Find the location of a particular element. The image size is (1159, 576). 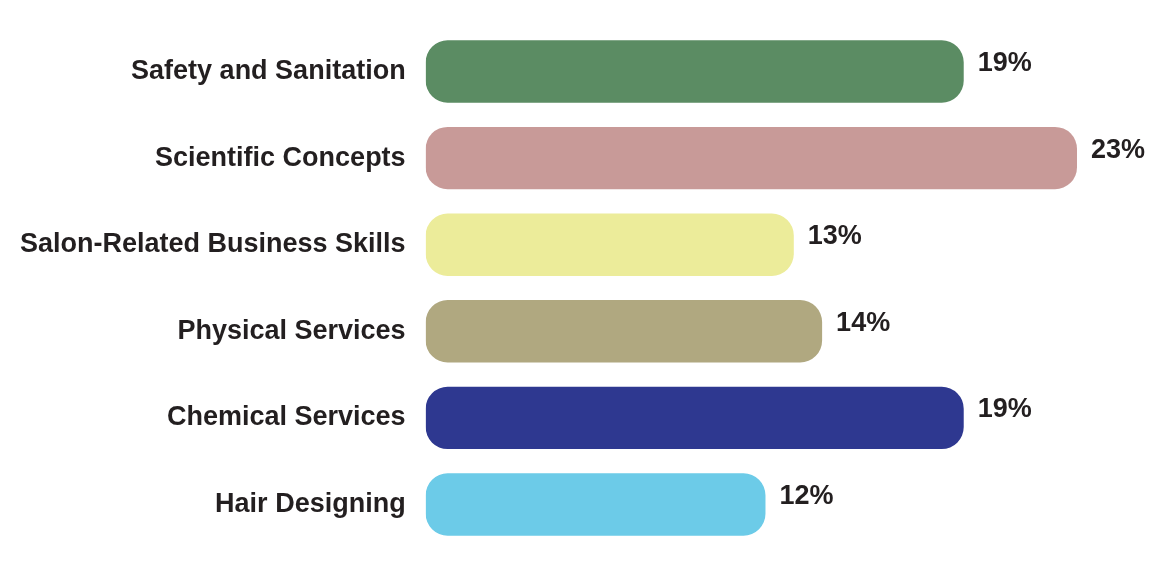

y-tick-label: Scientific Concepts is located at coordinates (280, 156).